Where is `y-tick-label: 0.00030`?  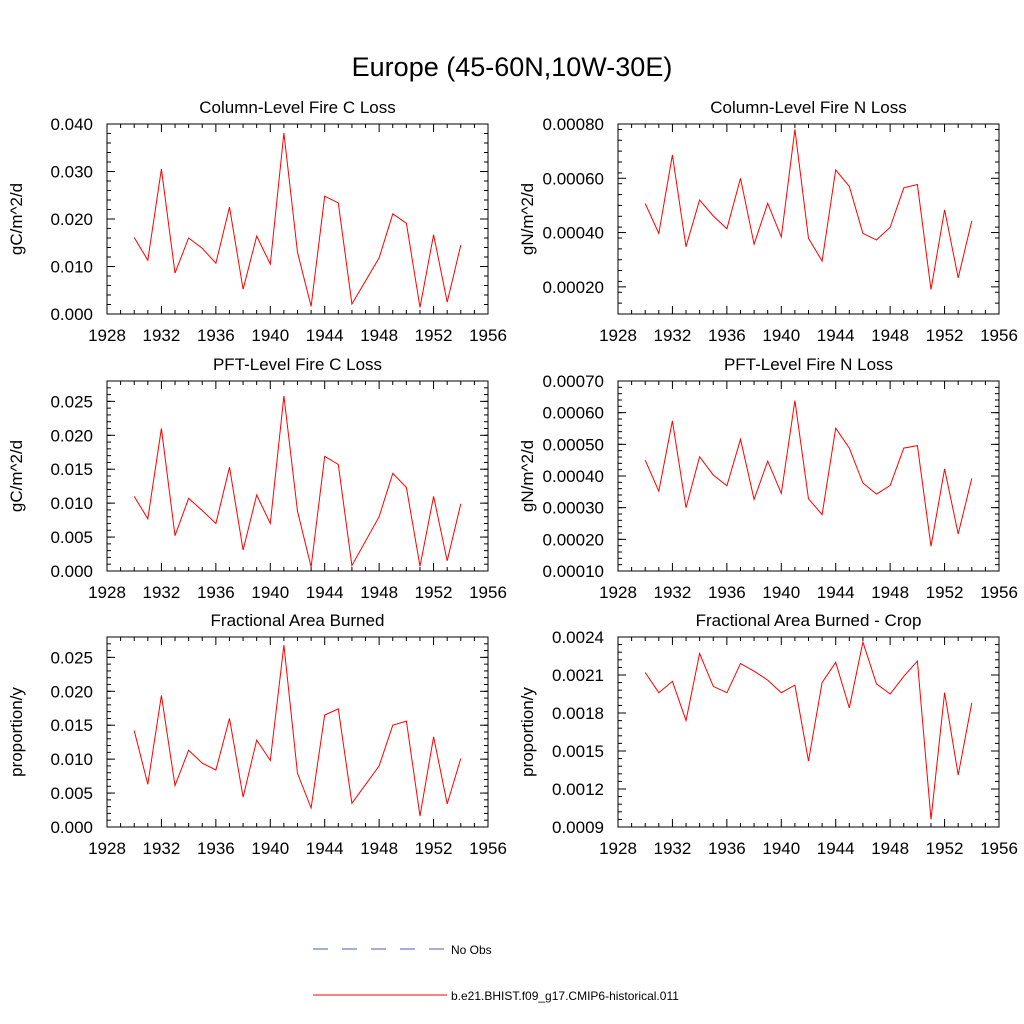 y-tick-label: 0.00030 is located at coordinates (573, 508).